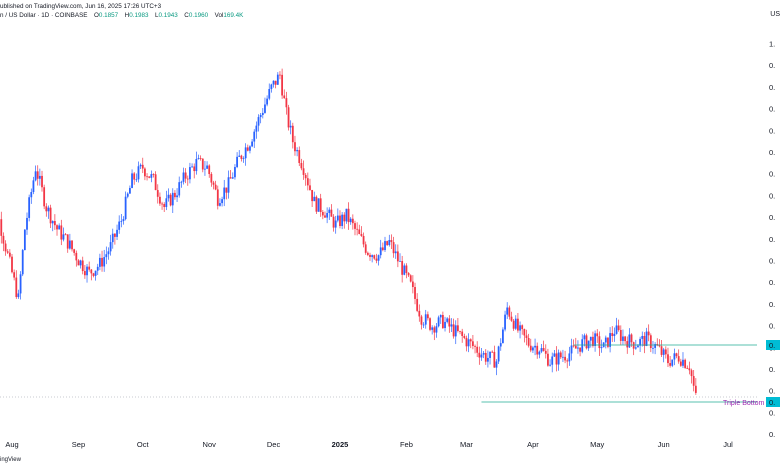  Describe the element at coordinates (78, 444) in the screenshot. I see `x-tick-label: Sep` at that location.